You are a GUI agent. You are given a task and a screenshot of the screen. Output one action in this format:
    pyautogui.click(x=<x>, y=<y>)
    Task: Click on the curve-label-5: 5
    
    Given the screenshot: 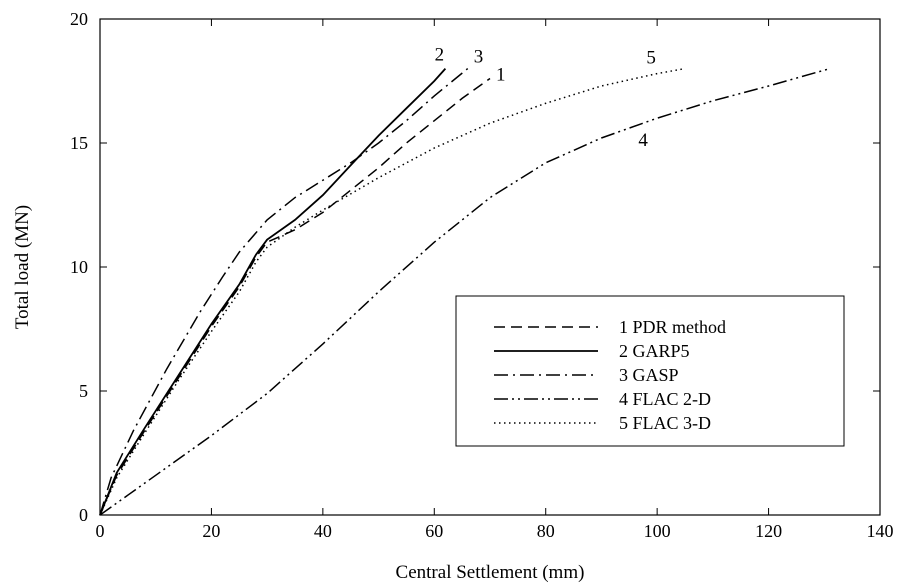 What is the action you would take?
    pyautogui.click(x=651, y=58)
    